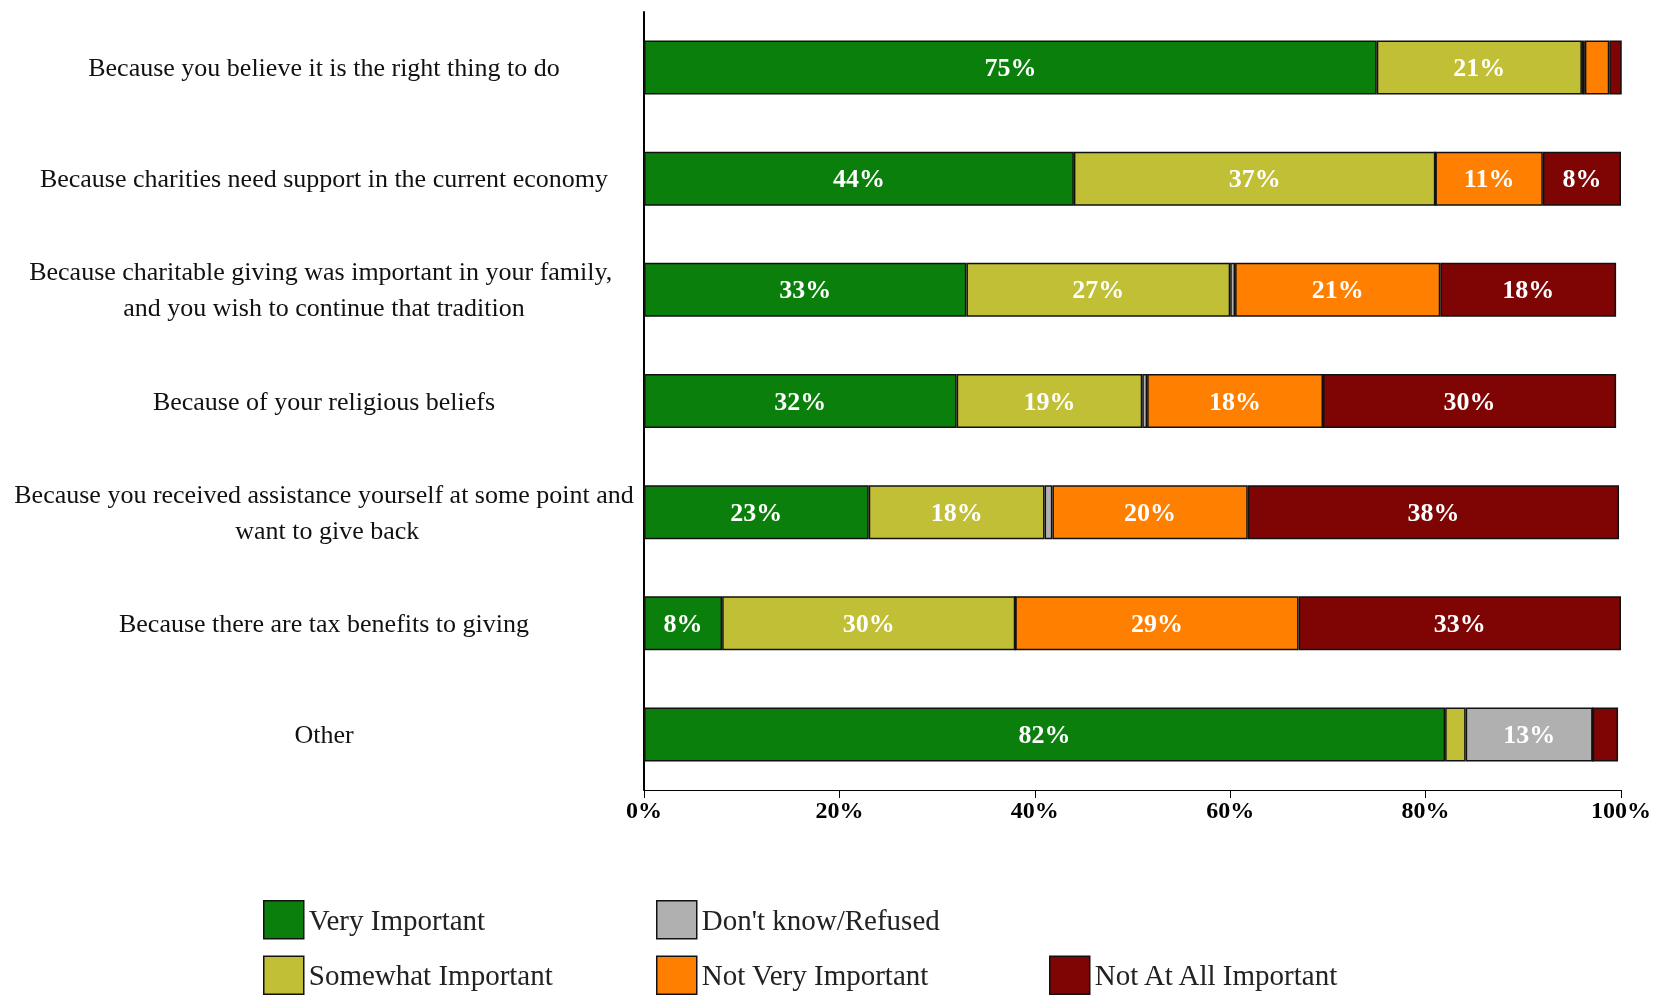  What do you see at coordinates (1254, 179) in the screenshot?
I see `data-label: 37%` at bounding box center [1254, 179].